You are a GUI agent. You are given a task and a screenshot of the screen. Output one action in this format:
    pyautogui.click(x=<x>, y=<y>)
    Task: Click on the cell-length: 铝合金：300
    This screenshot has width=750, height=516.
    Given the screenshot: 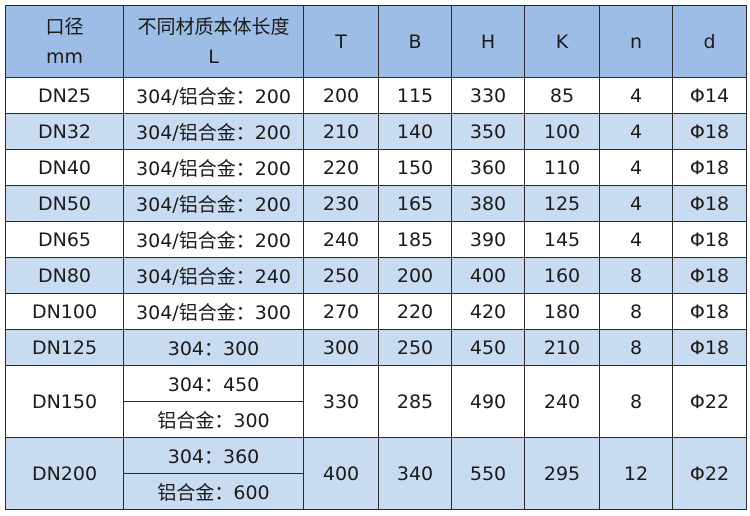 What is the action you would take?
    pyautogui.click(x=213, y=419)
    